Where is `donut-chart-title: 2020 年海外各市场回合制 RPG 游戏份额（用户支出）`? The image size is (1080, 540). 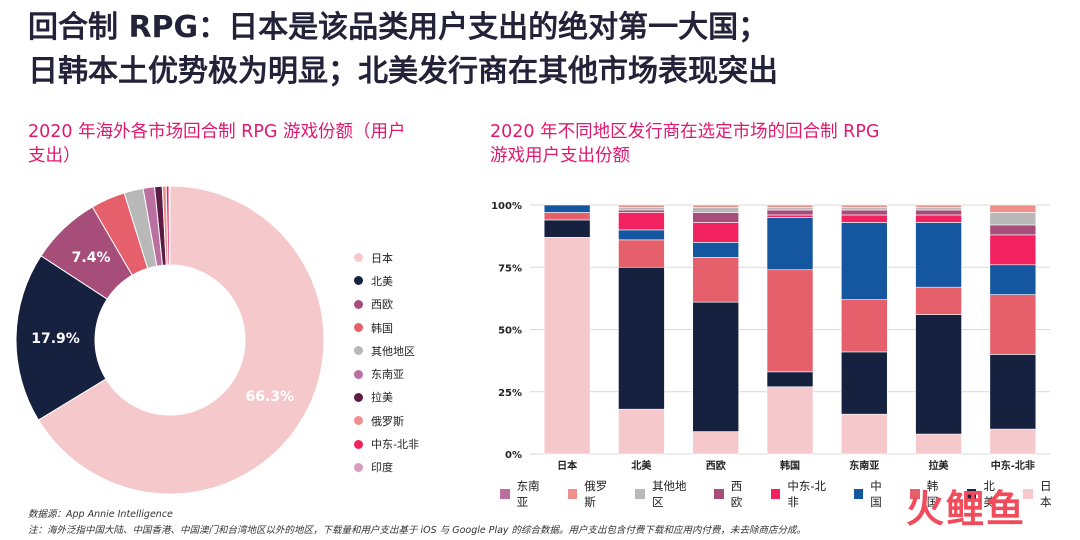
donut-chart-title: 2020 年海外各市场回合制 RPG 游戏份额（用户支出） is located at coordinates (217, 144).